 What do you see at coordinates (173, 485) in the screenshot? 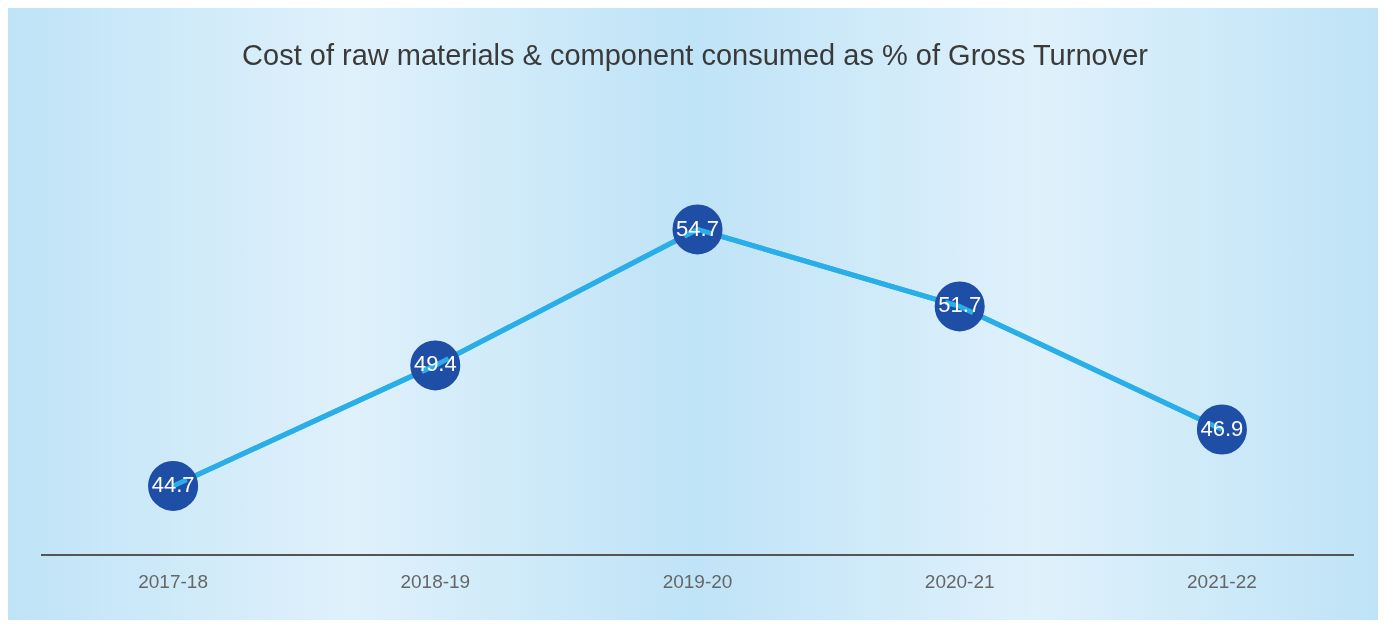
I see `data-label: 44.7` at bounding box center [173, 485].